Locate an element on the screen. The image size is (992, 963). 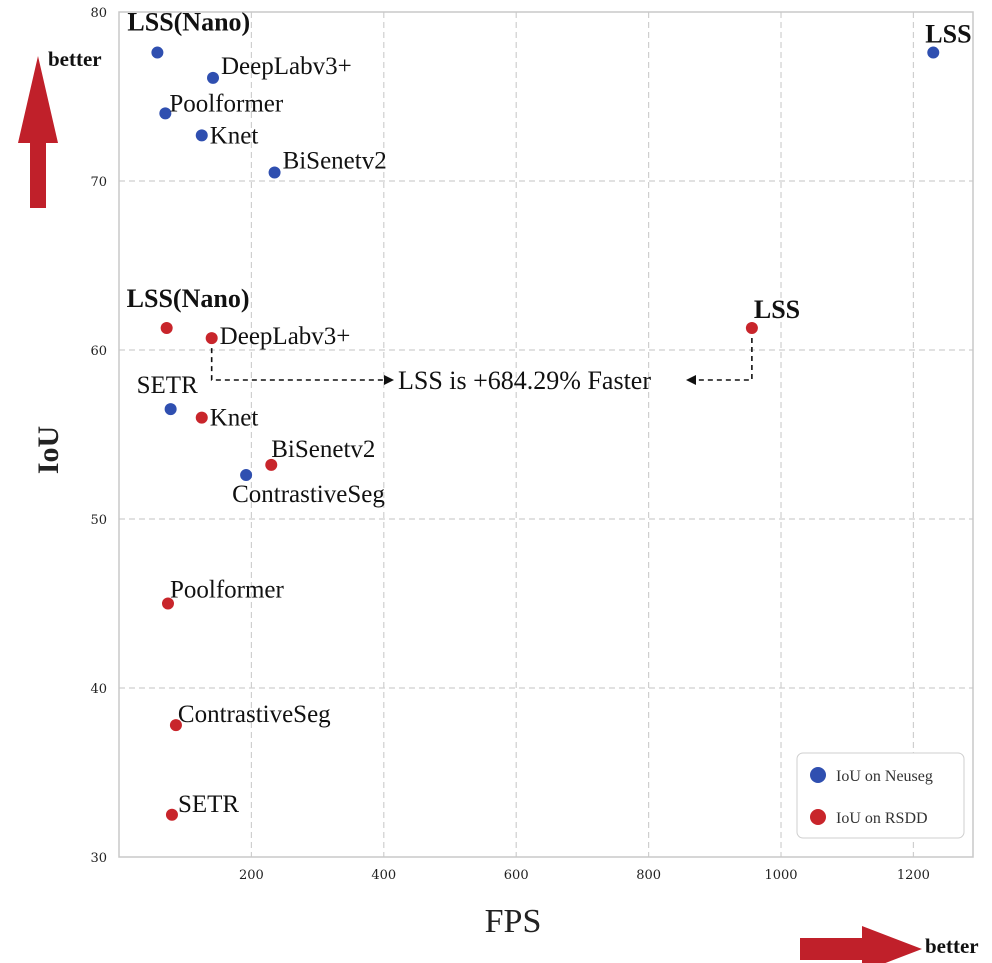
x-better-indicator: better is located at coordinates (889, 944).